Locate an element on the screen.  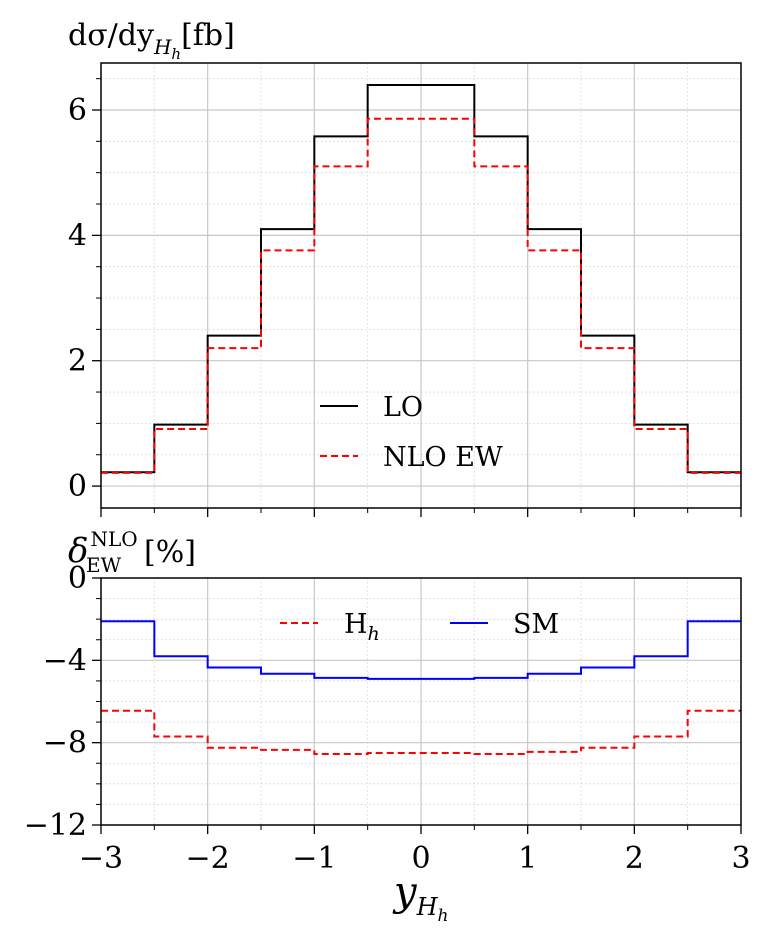
top-ytick-label: 0 is located at coordinates (77, 486).